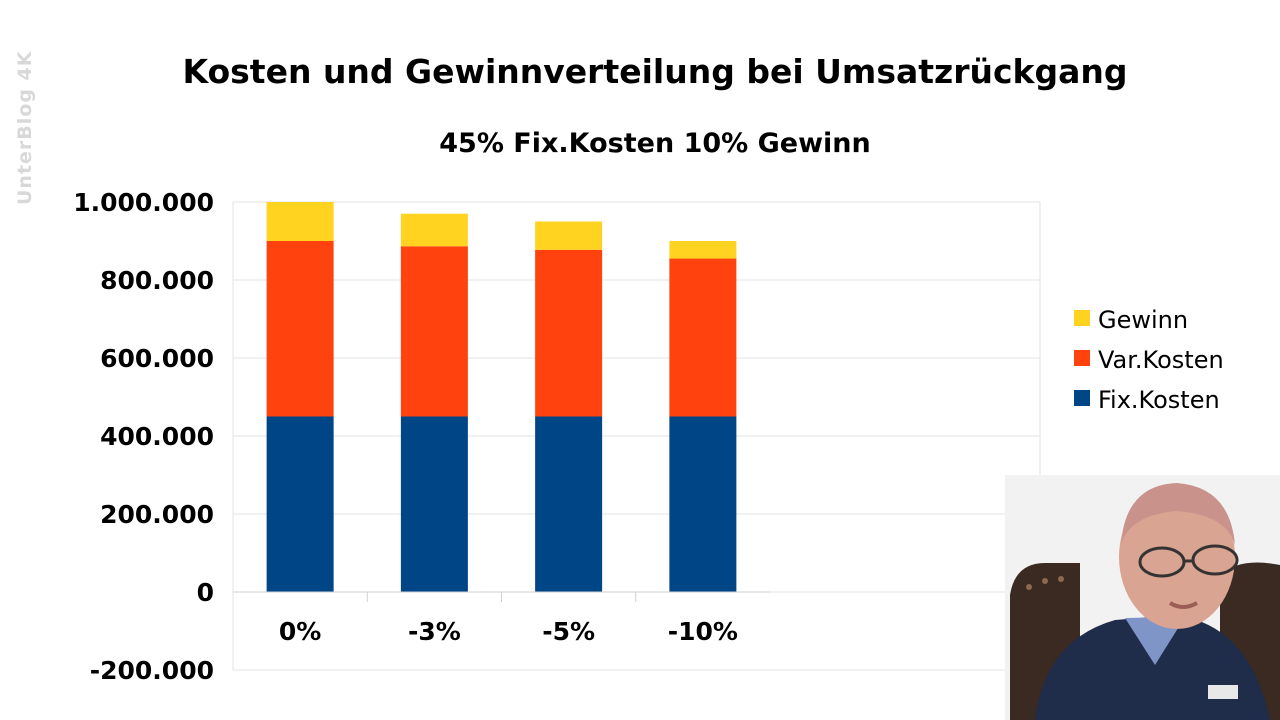  I want to click on y-tick-label: -200.000, so click(152, 670).